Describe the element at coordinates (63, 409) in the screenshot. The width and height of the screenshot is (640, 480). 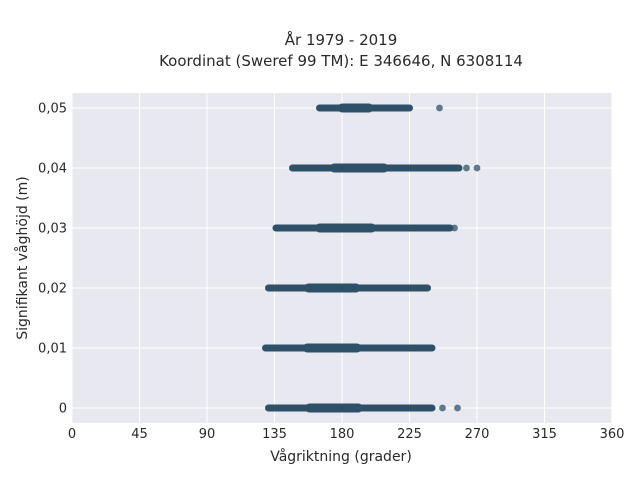
I see `y-tick-label: 0` at that location.